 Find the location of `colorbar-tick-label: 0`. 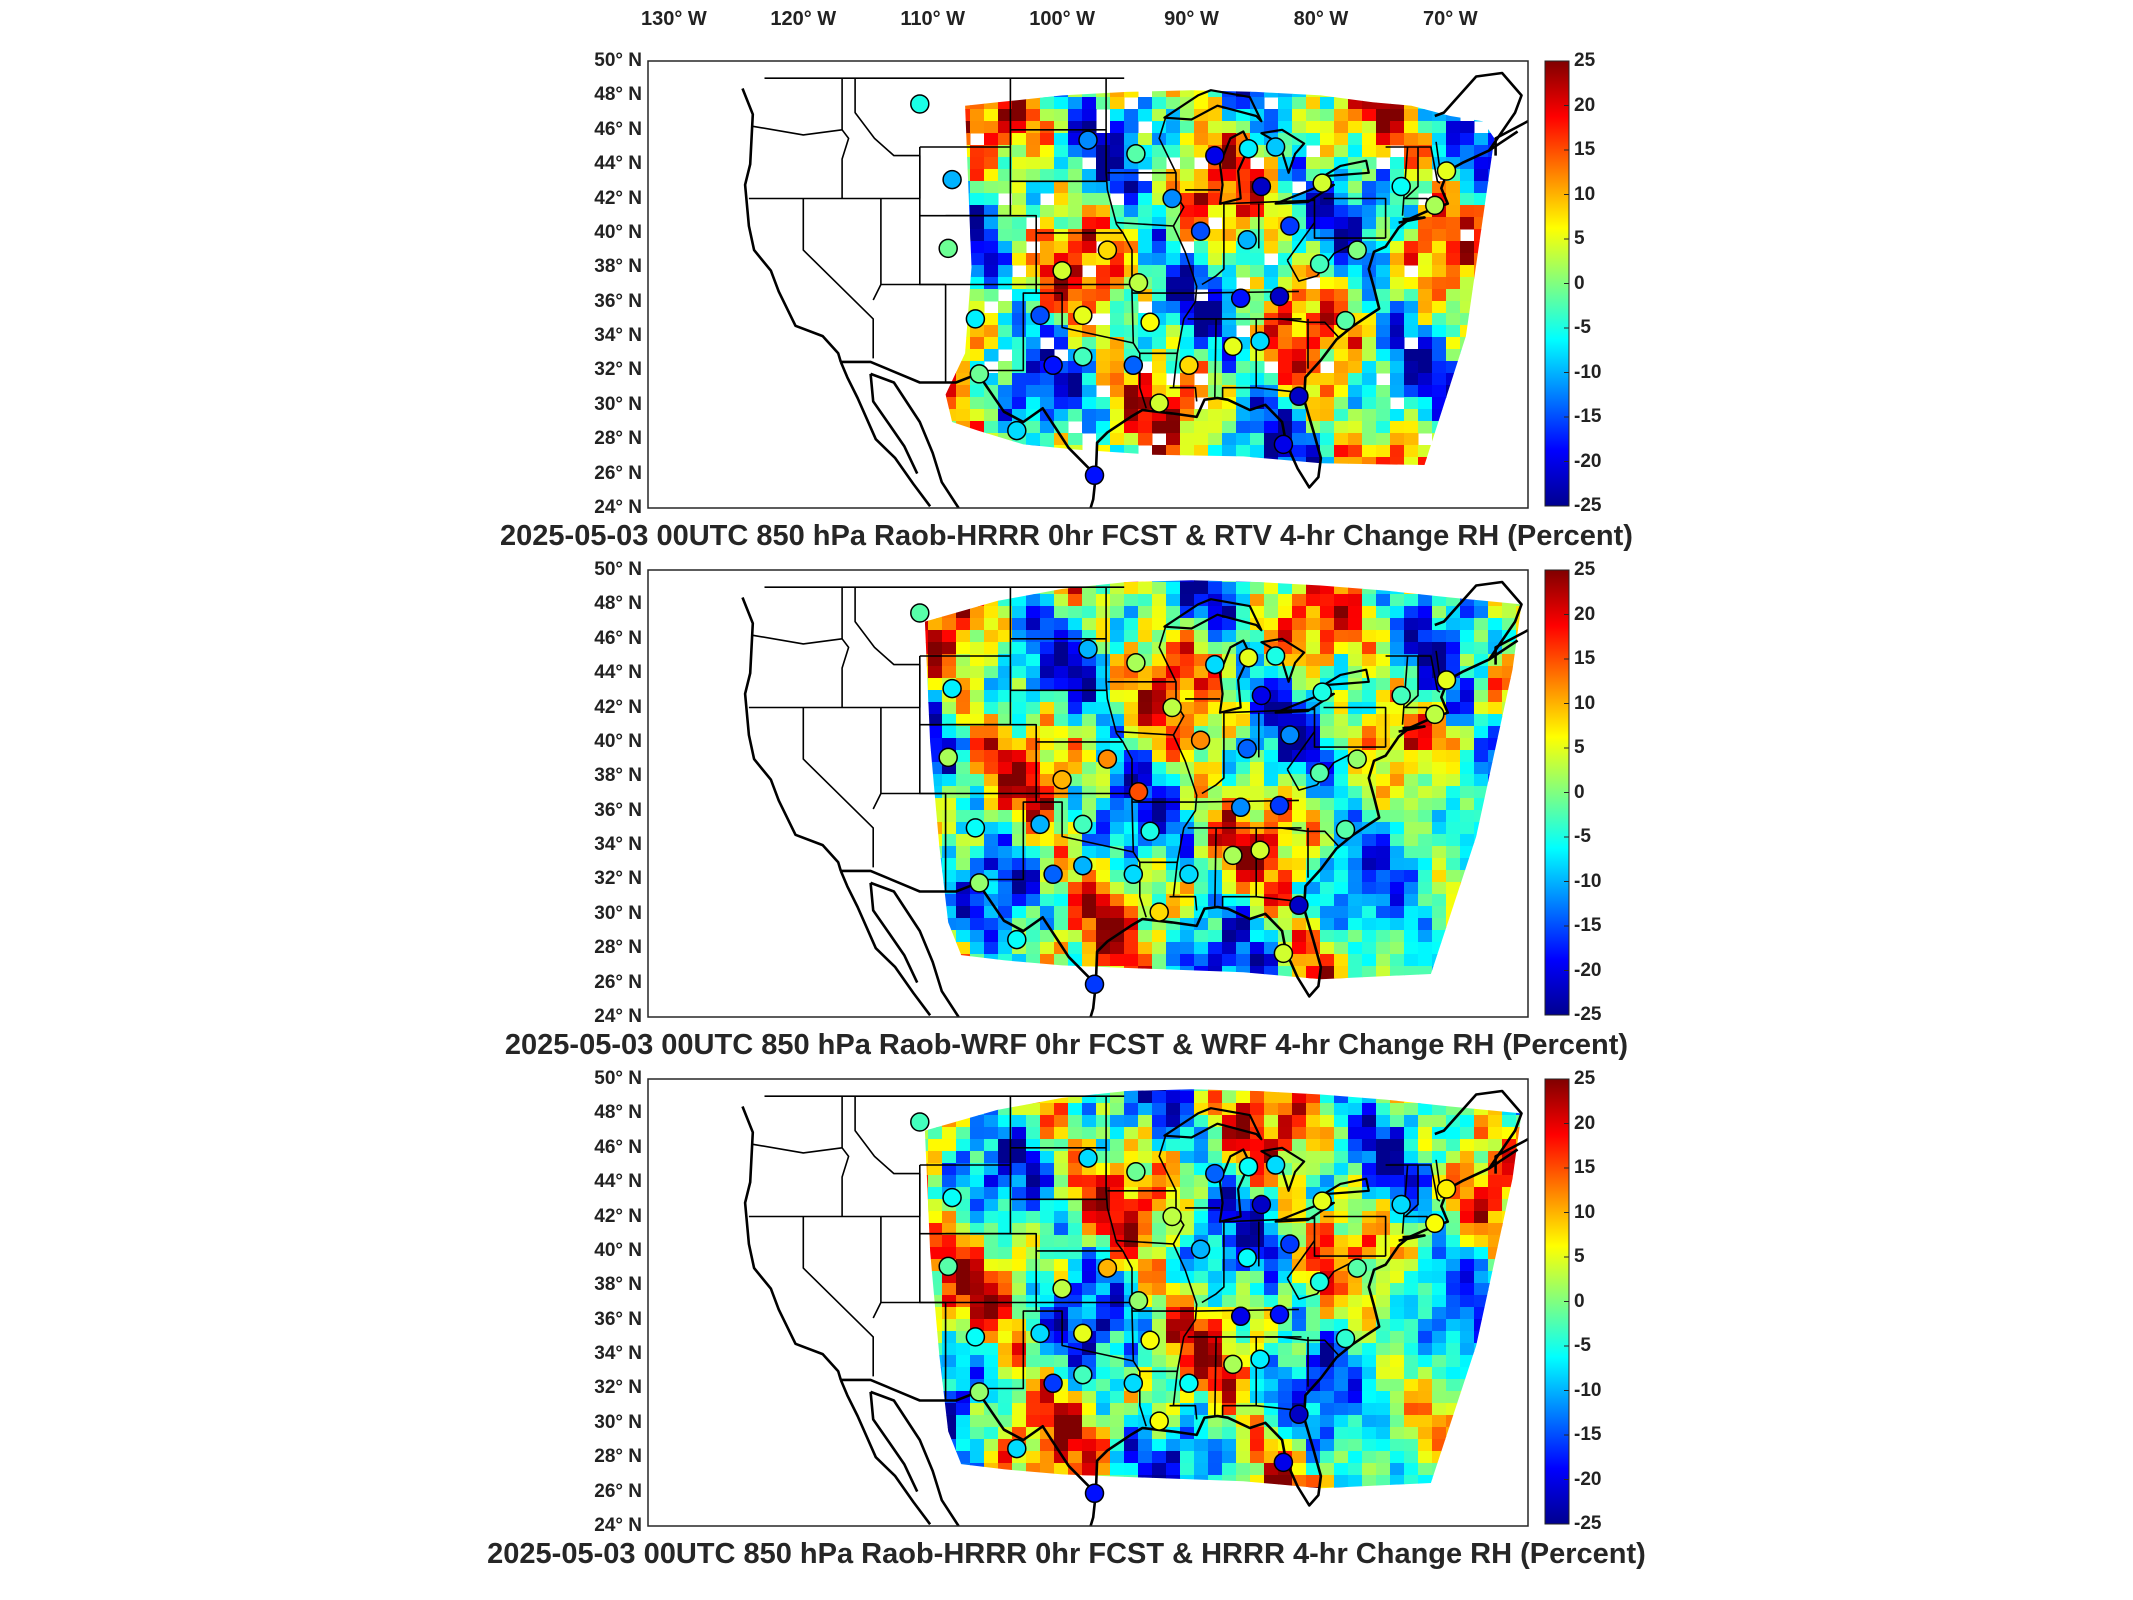

colorbar-tick-label: 0 is located at coordinates (1579, 283).